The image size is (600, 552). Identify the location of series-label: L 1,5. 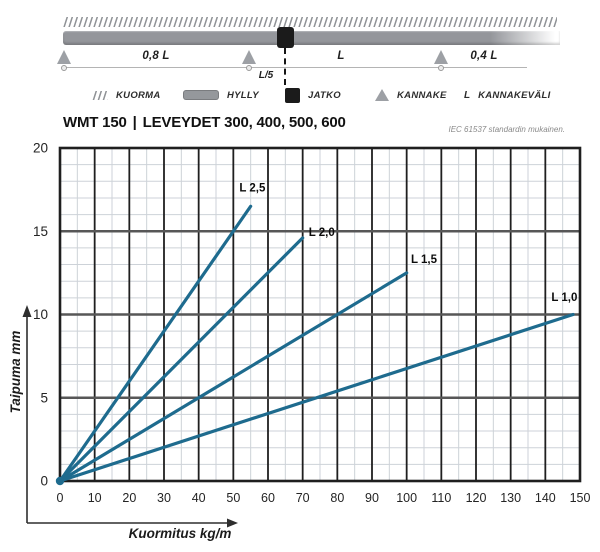
(424, 260).